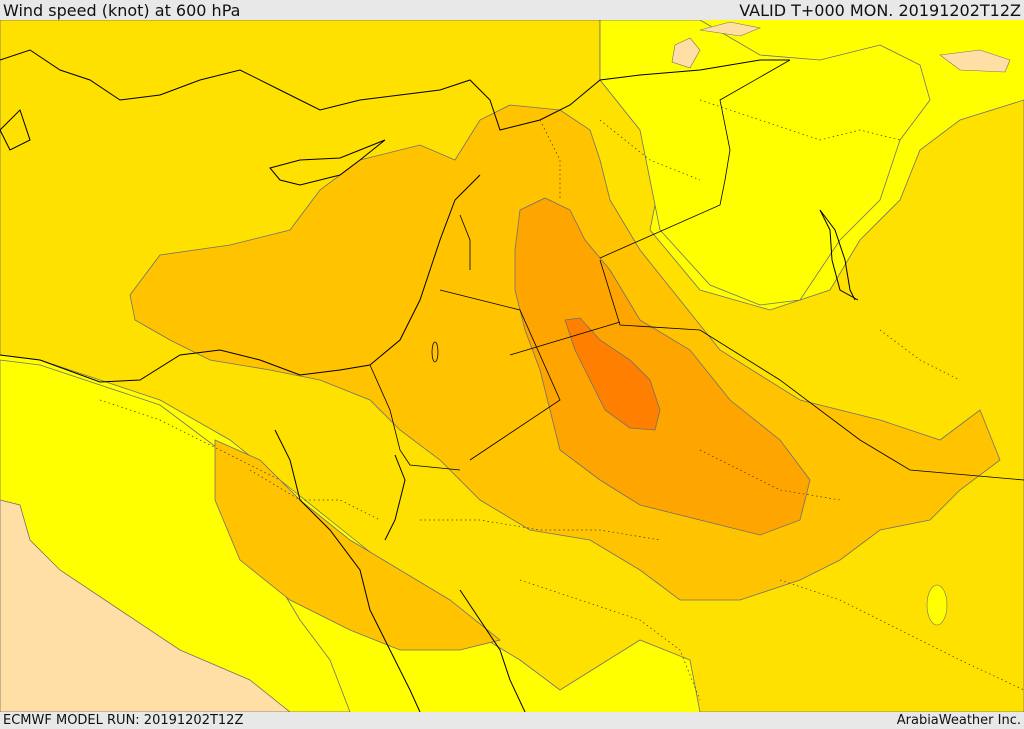 Image resolution: width=1024 pixels, height=729 pixels. Describe the element at coordinates (765, 163) in the screenshot. I see `band-lightest-northeast` at that location.